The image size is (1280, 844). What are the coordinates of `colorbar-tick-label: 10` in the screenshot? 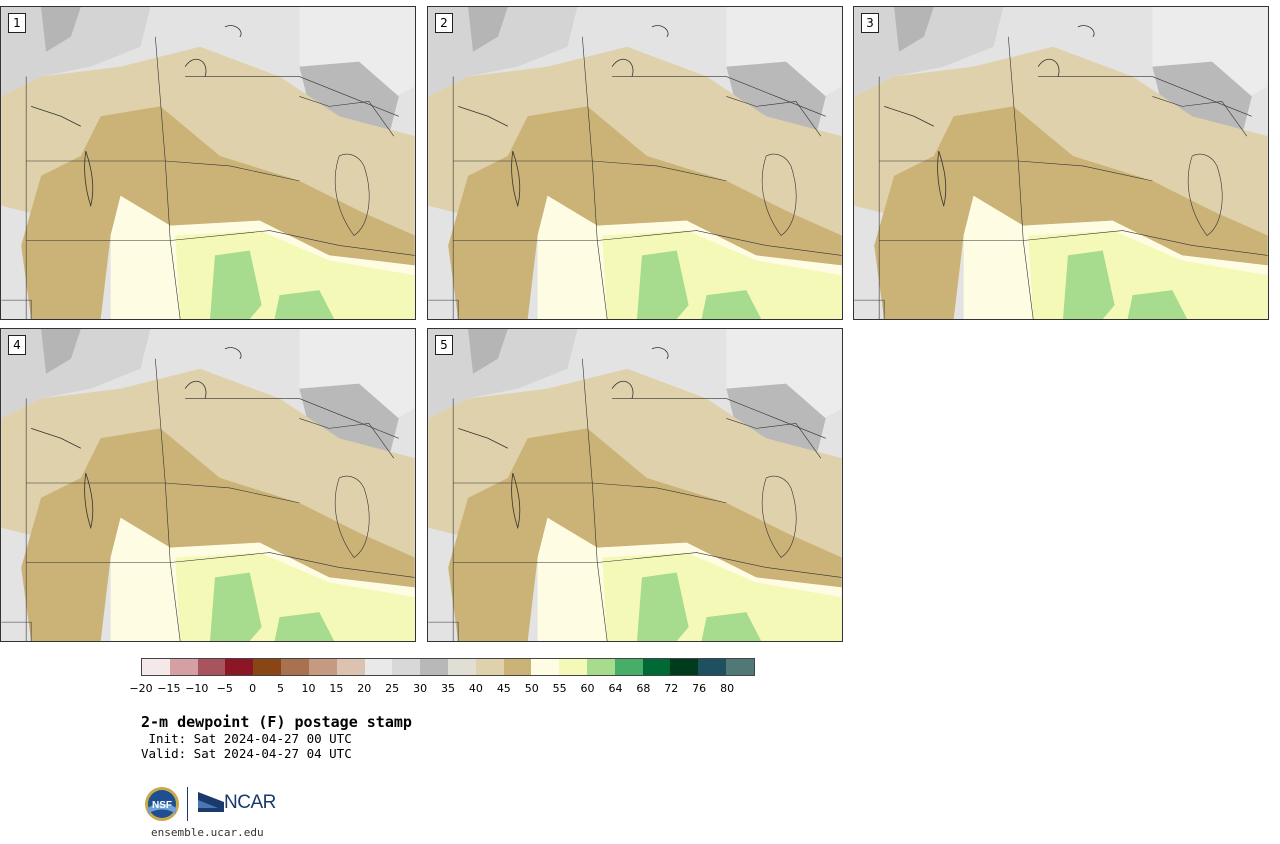 It's located at (308, 688).